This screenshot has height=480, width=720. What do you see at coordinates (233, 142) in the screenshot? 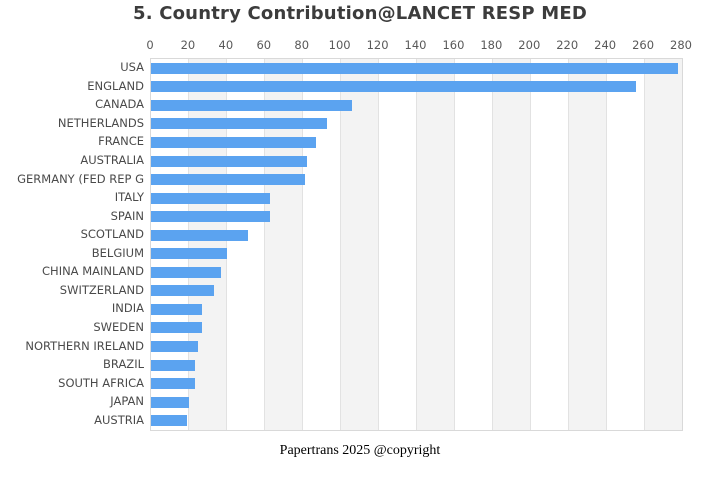
I see `bar-france` at bounding box center [233, 142].